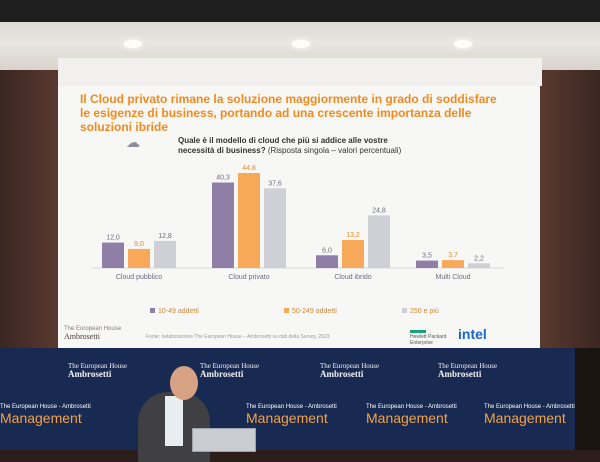 Image resolution: width=600 pixels, height=462 pixels. What do you see at coordinates (453, 255) in the screenshot?
I see `data-label: 3,7` at bounding box center [453, 255].